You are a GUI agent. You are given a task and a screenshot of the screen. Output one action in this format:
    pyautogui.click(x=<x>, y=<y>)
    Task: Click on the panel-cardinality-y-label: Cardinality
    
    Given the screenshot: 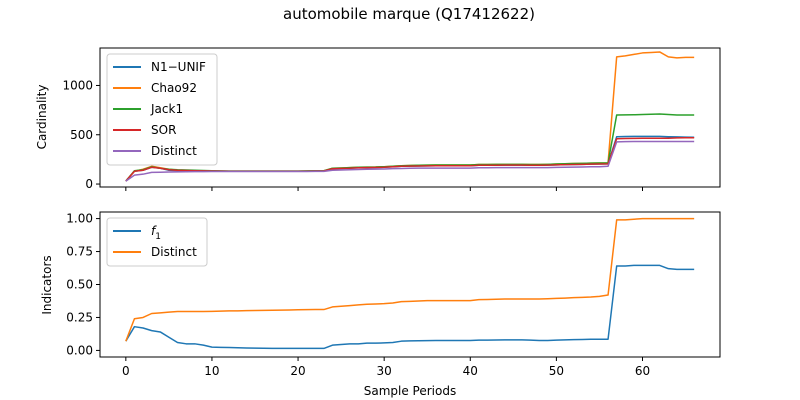 What is the action you would take?
    pyautogui.click(x=42, y=117)
    